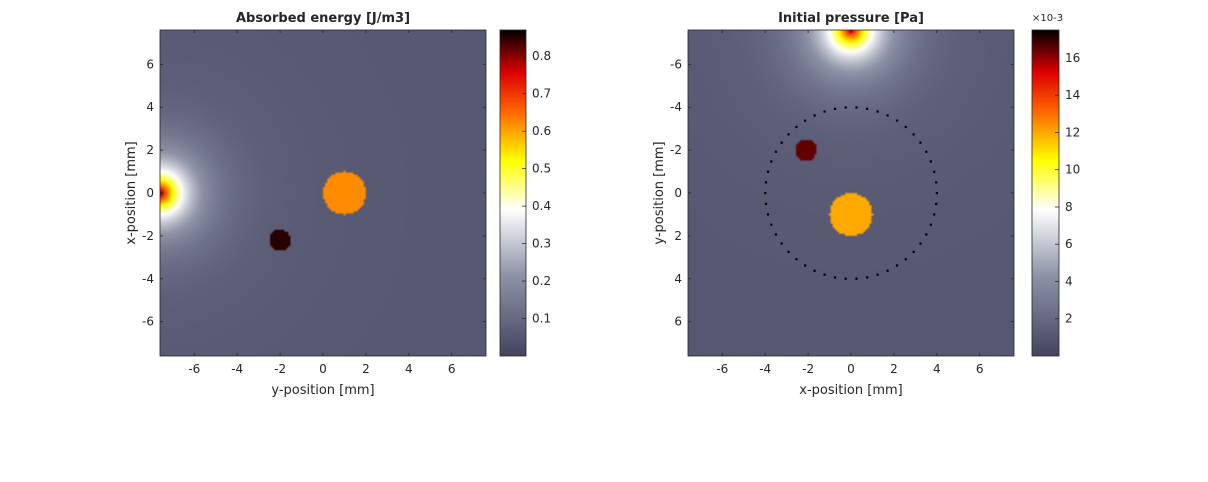  I want to click on colorbar-tick-label: 0.7, so click(541, 94).